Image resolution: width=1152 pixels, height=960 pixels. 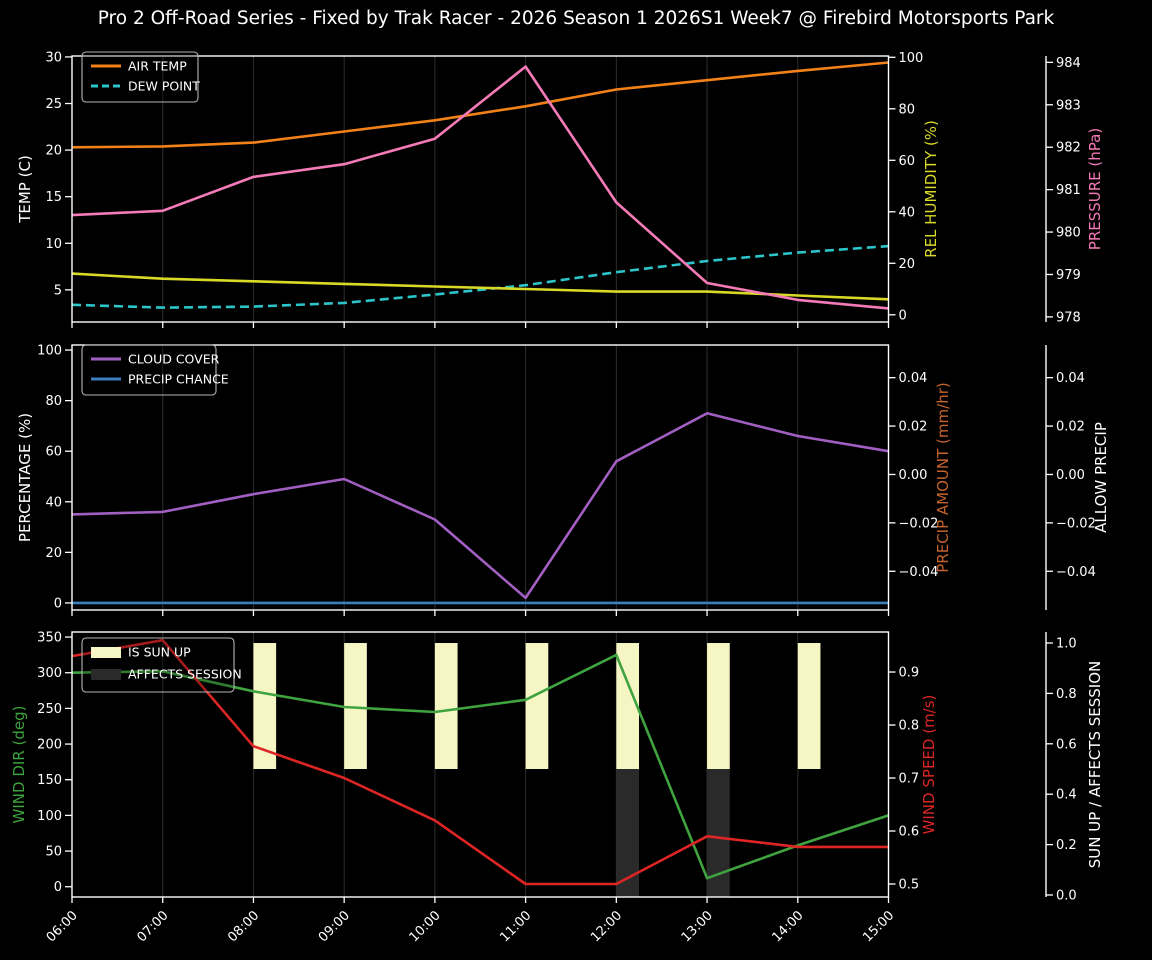 What do you see at coordinates (1066, 795) in the screenshot?
I see `y-tick-label: 0.4` at bounding box center [1066, 795].